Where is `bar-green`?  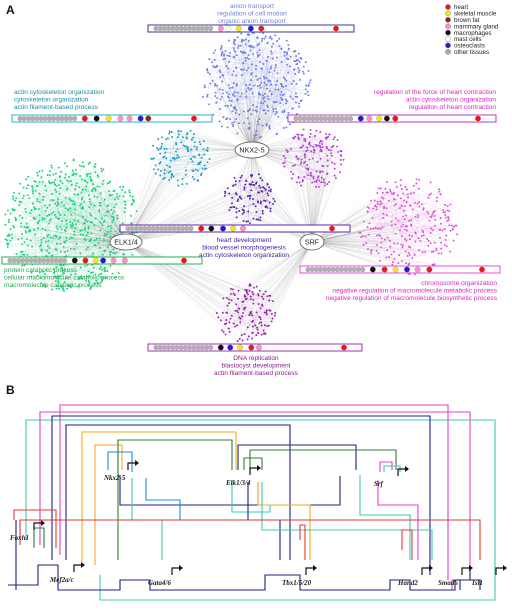
bar-green is located at coordinates (102, 260).